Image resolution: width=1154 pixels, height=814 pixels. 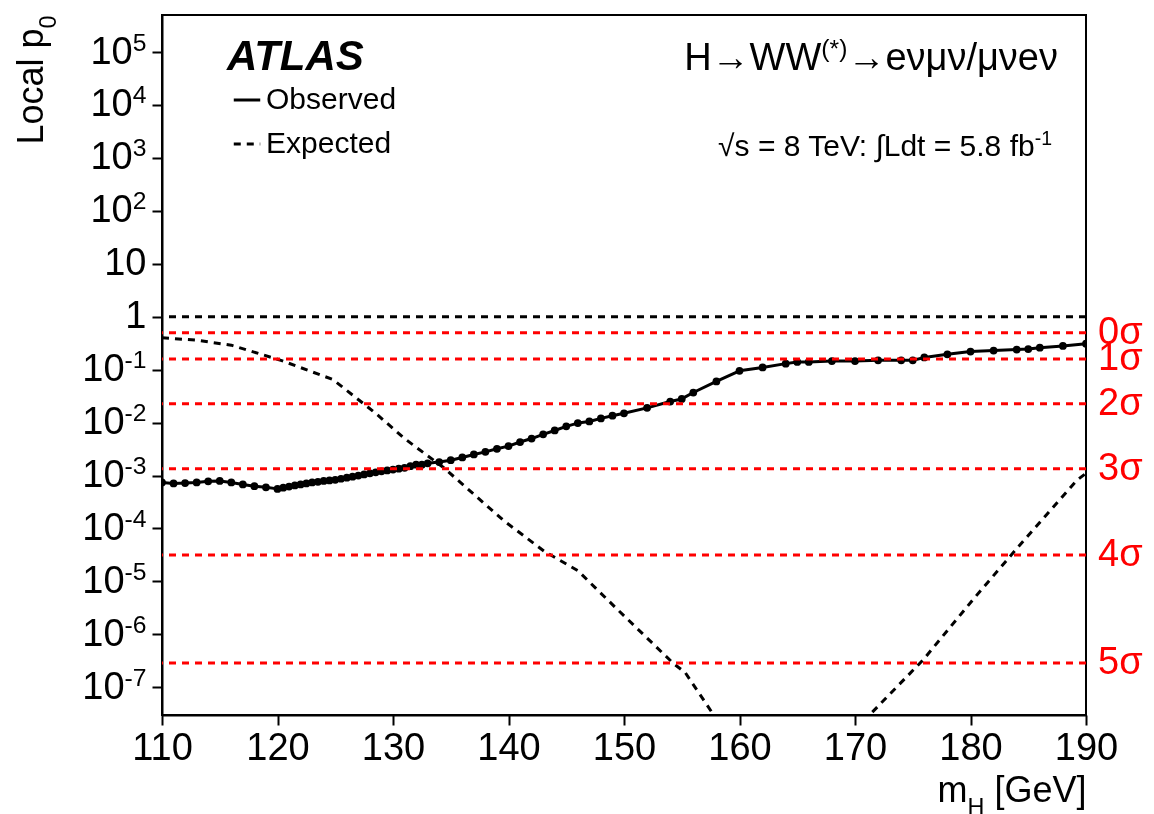 I want to click on legend-label: Expected, so click(x=329, y=142).